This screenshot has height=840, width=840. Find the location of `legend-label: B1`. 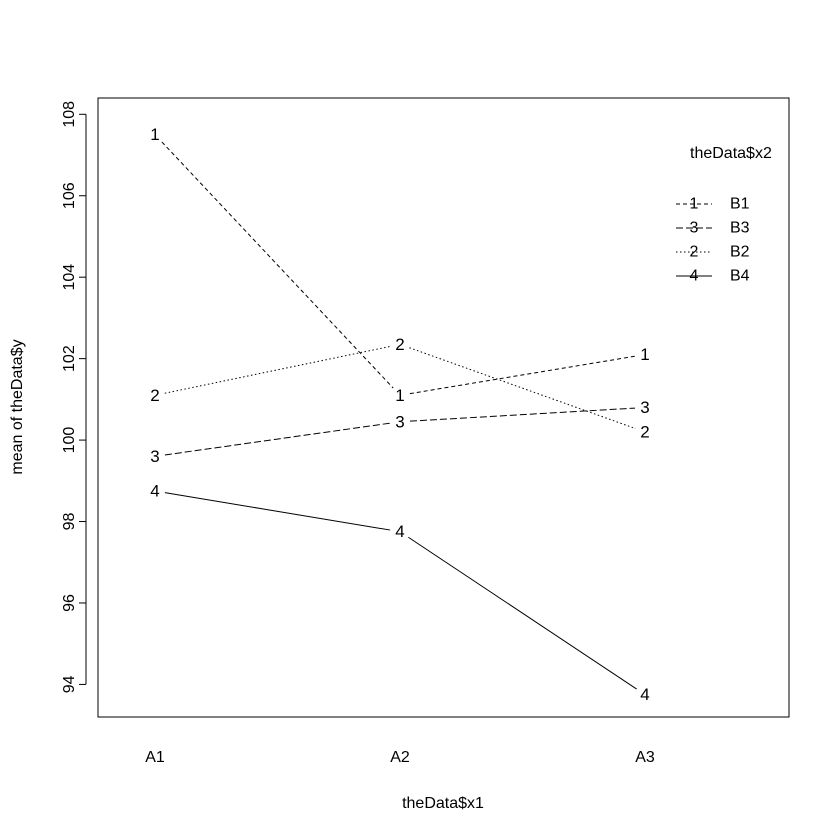

legend-label: B1 is located at coordinates (740, 204).